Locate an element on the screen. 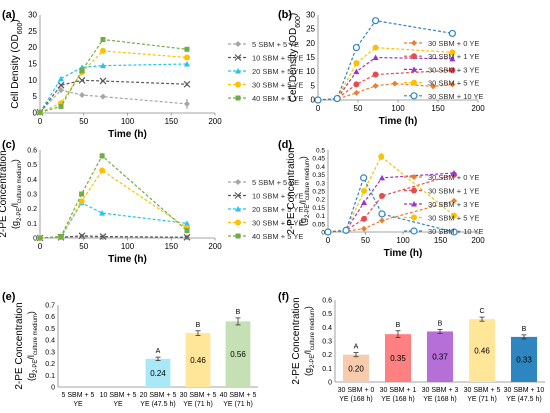  bar-value-label: 0.37 is located at coordinates (440, 357).